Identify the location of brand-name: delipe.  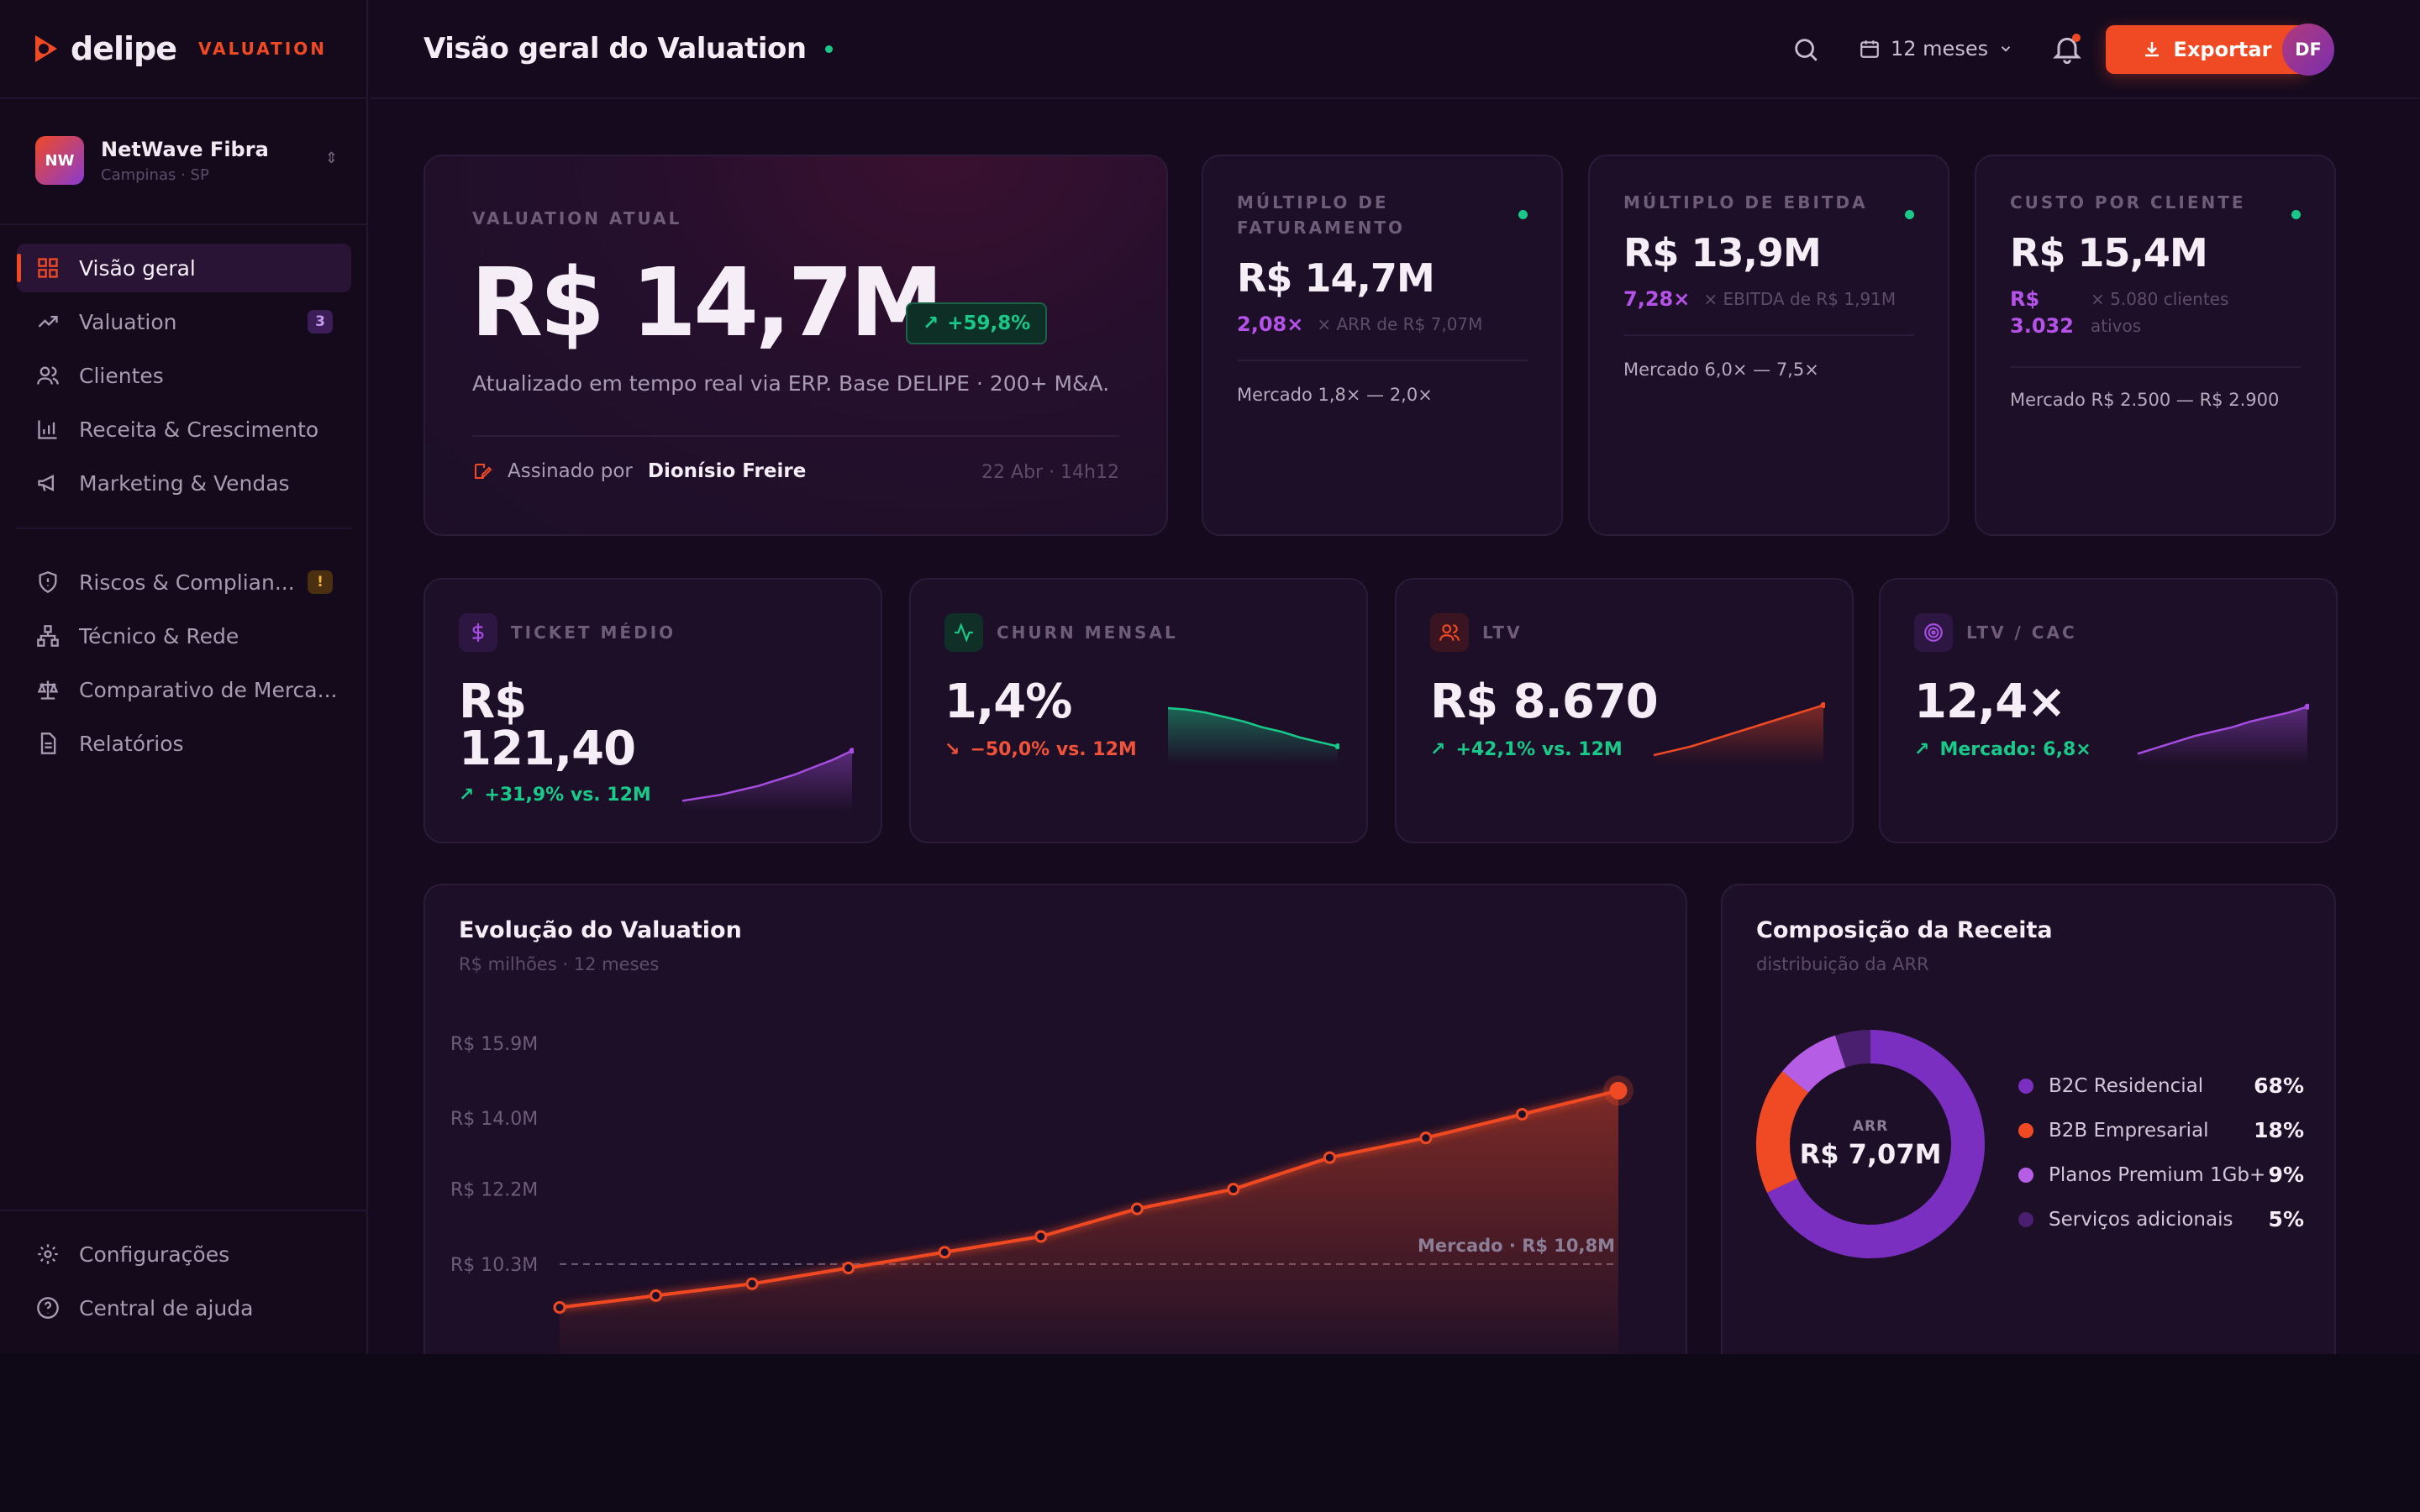
(124, 48).